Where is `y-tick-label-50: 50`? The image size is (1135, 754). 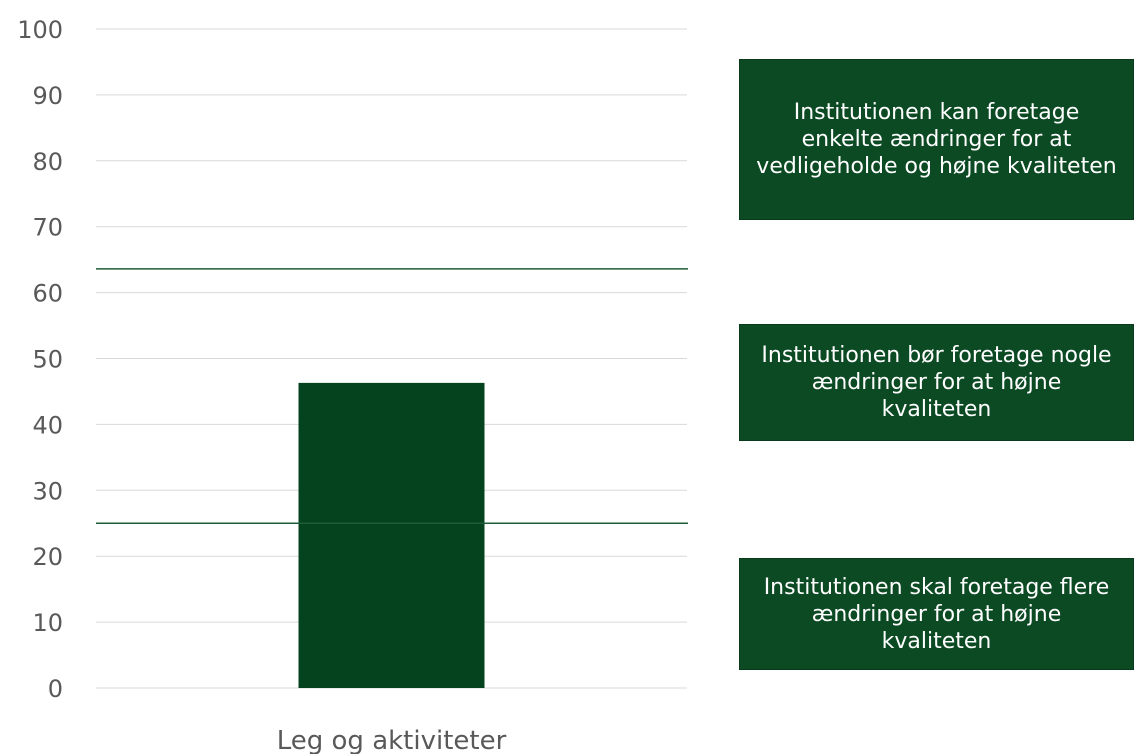 y-tick-label-50: 50 is located at coordinates (47, 360).